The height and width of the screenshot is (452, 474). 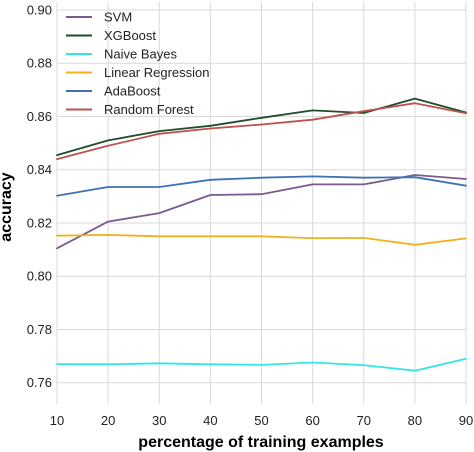 What do you see at coordinates (39, 196) in the screenshot?
I see `y-axis-ticks: 0.76 0.78 0.80 0.82 0.84 0.86 0.88 0.90` at bounding box center [39, 196].